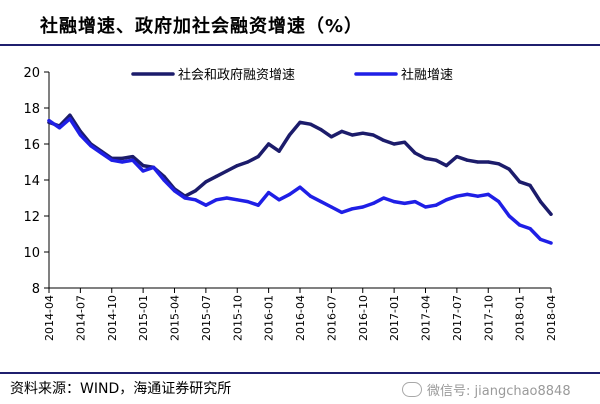  What do you see at coordinates (331, 318) in the screenshot?
I see `x-tick-label: 2016-07` at bounding box center [331, 318].